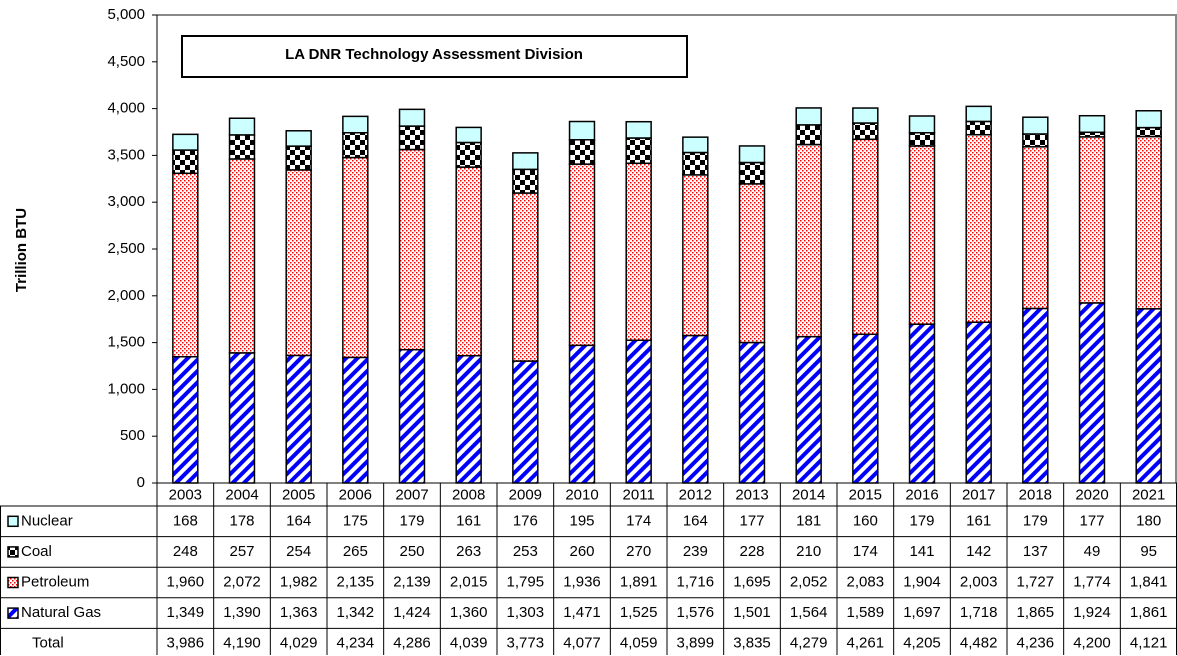 The width and height of the screenshot is (1177, 656). Describe the element at coordinates (1092, 581) in the screenshot. I see `table-cell: 1,774` at that location.